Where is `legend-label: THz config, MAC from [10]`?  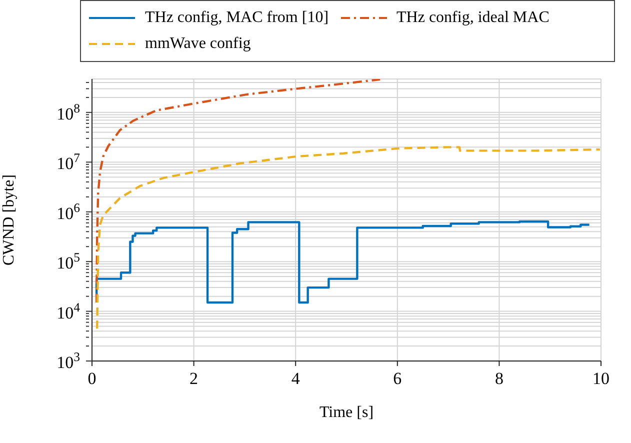 legend-label: THz config, MAC from [10] is located at coordinates (237, 18).